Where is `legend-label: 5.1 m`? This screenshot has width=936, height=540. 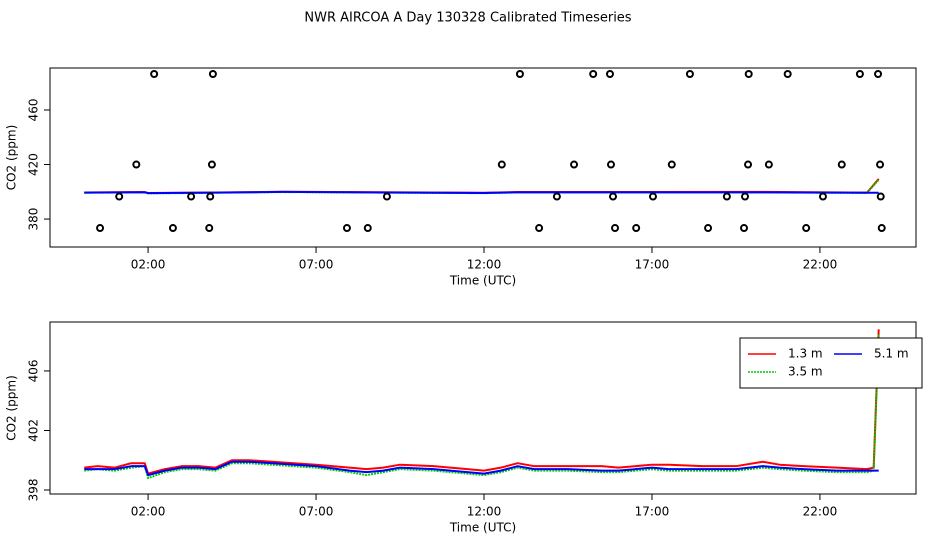
legend-label: 5.1 m is located at coordinates (891, 354).